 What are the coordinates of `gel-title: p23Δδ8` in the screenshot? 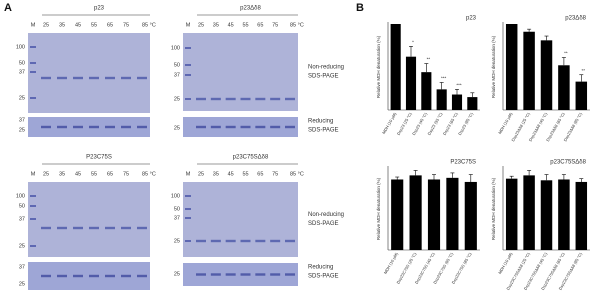 It's located at (250, 9).